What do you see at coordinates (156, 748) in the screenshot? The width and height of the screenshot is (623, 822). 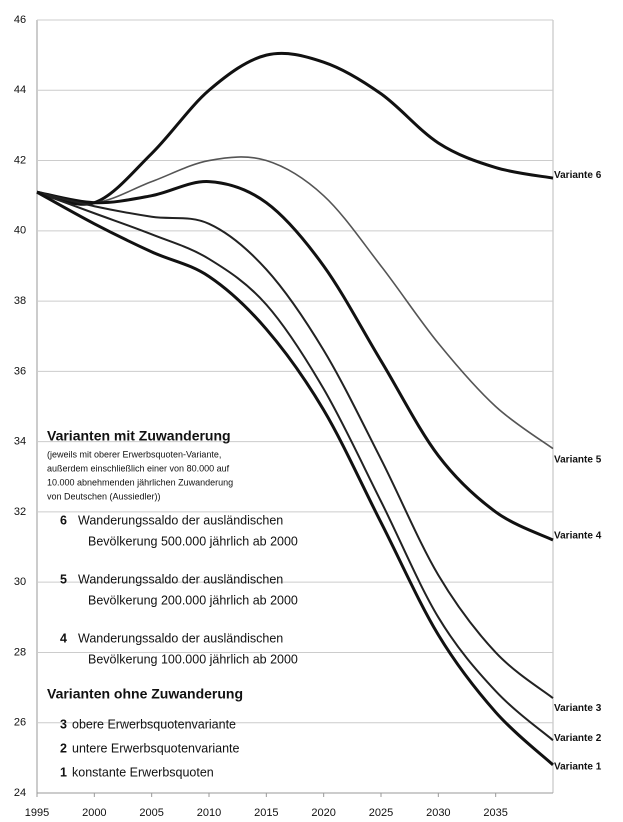 I see `legend-text: untere Erwerbsquotenvariante` at bounding box center [156, 748].